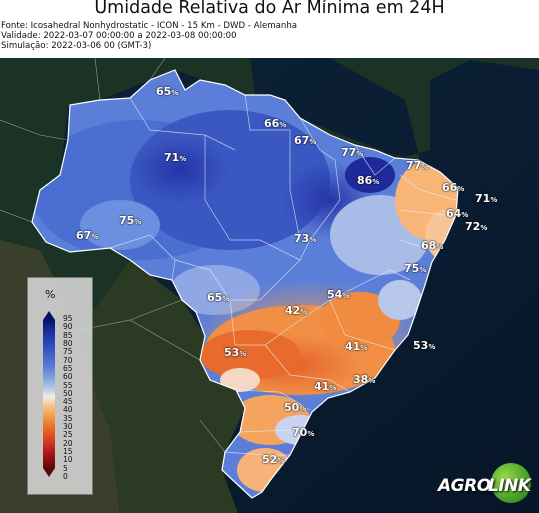 This screenshot has height=513, width=539. I want to click on agrolink-logo: AGRO LINK, so click(486, 482).